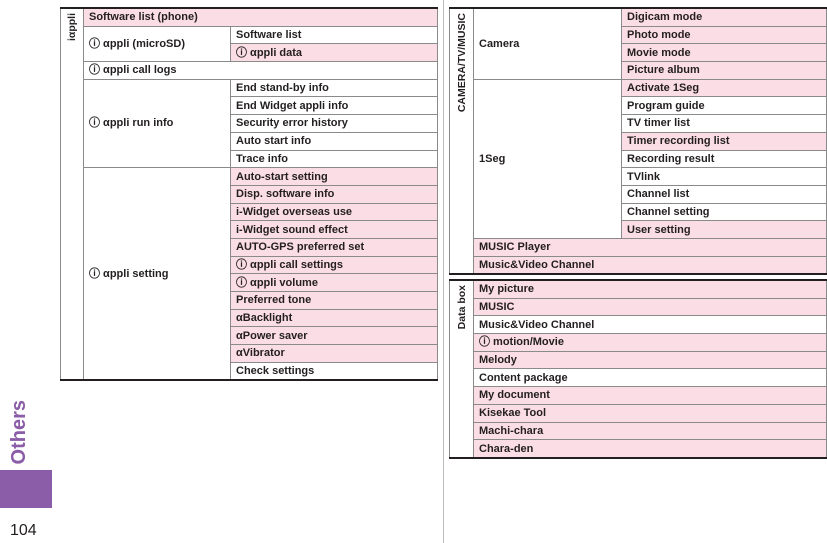 This screenshot has height=543, width=827. I want to click on table-header: CAMERA/TV/MUSIC, so click(461, 141).